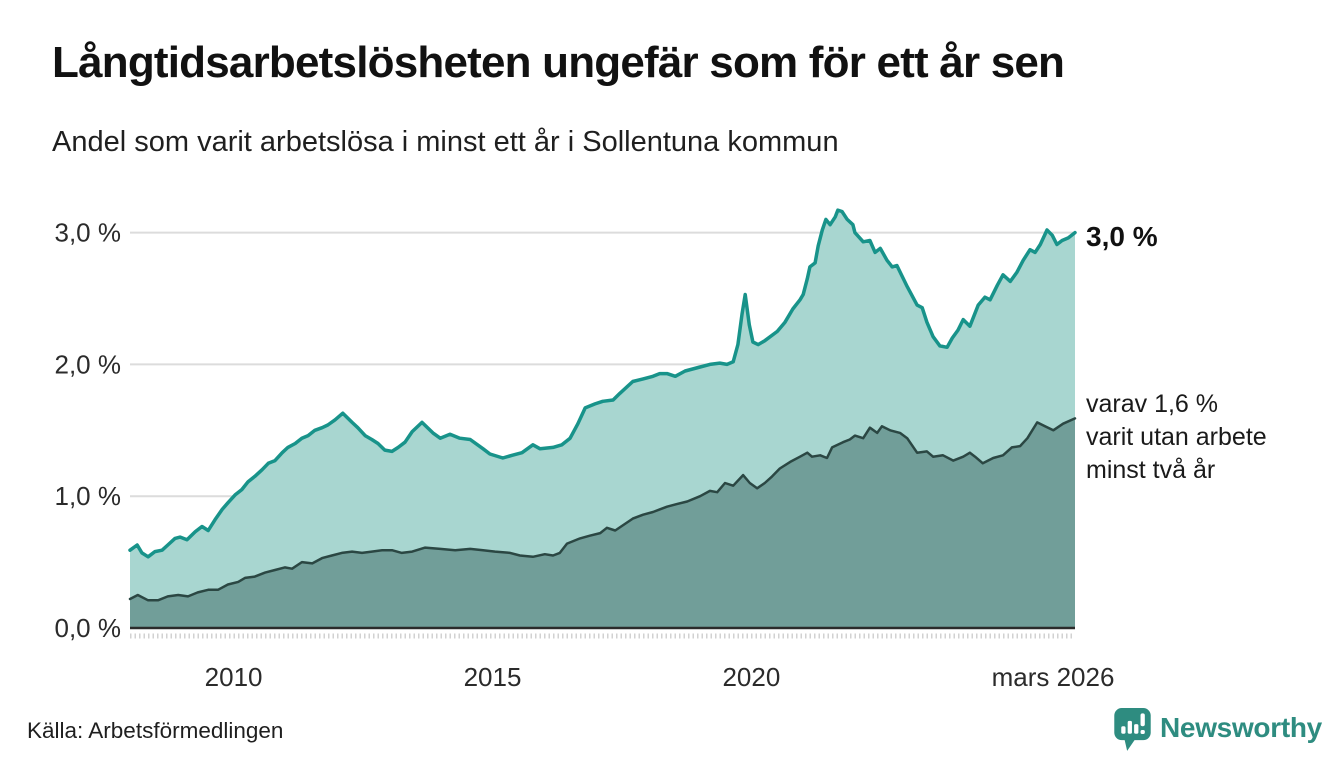 The height and width of the screenshot is (780, 1340). I want to click on source-note: Källa: Arbetsförmedlingen, so click(155, 730).